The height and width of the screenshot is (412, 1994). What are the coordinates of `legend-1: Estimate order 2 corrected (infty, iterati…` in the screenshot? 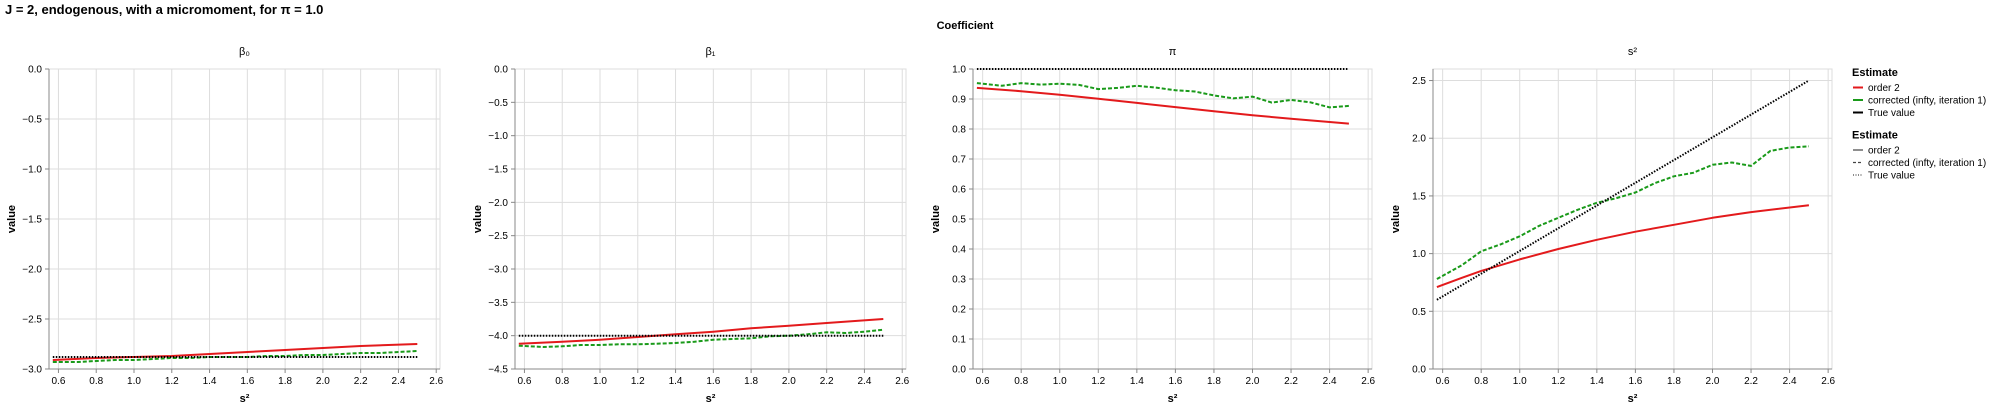 It's located at (1919, 93).